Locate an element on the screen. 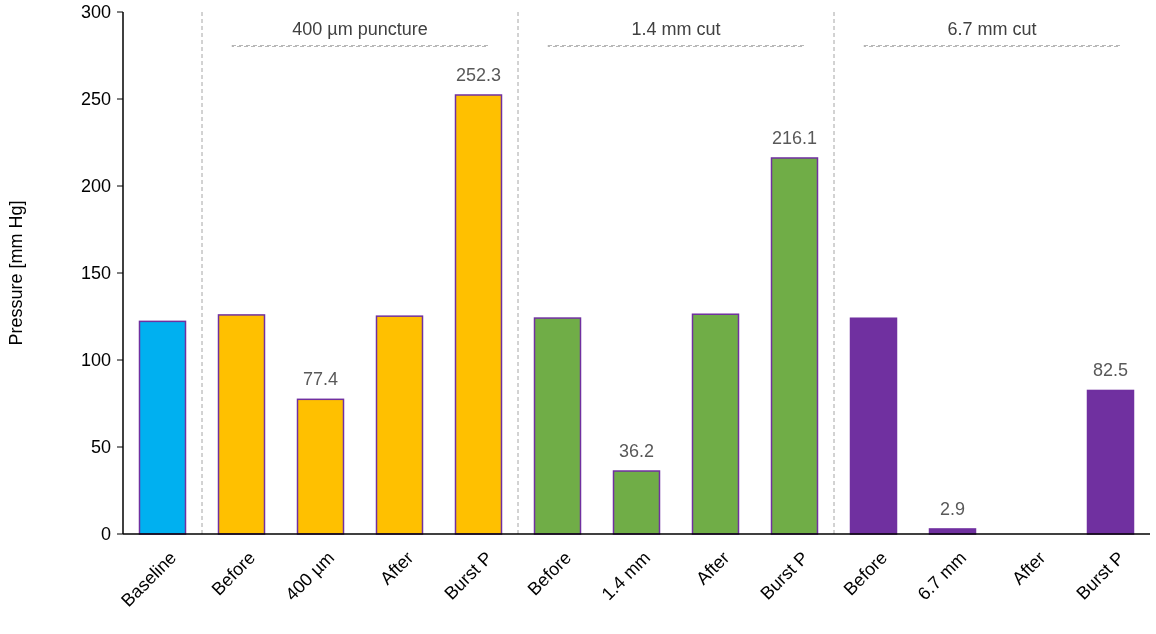 This screenshot has height=634, width=1156. y-tick-label: 250 is located at coordinates (95, 99).